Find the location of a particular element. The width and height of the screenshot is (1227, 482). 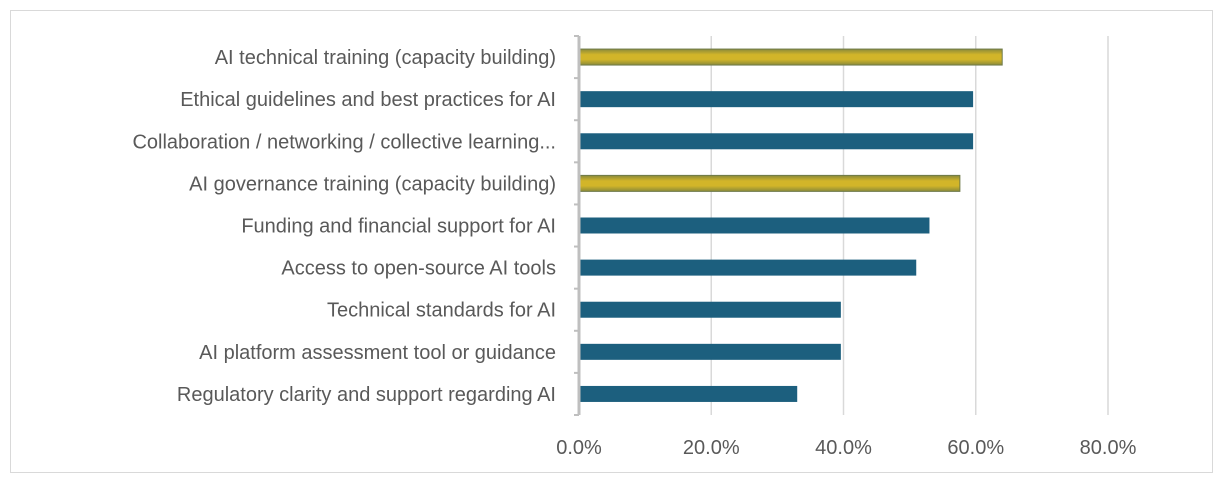

value-tick-labels: 0.0% 20.0% 40.0% 60.0% 80.0% is located at coordinates (846, 448).